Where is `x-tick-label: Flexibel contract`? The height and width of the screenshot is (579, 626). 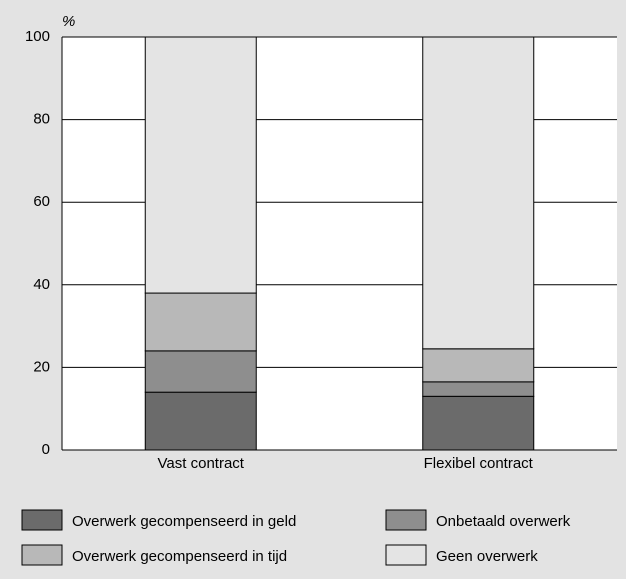
x-tick-label: Flexibel contract is located at coordinates (479, 463).